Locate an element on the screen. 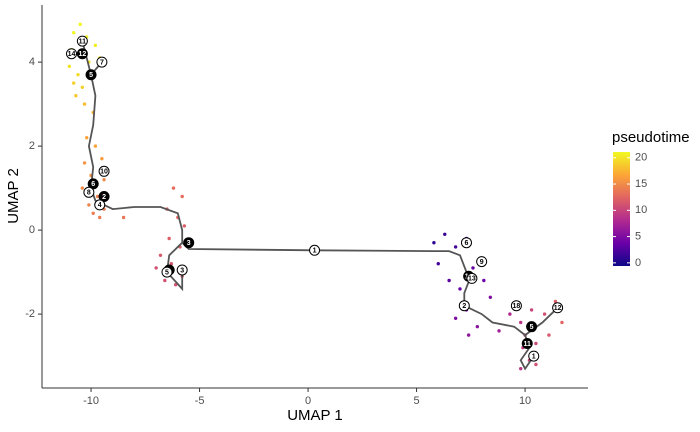 The height and width of the screenshot is (432, 700). x-tick-label: -10 is located at coordinates (91, 401).